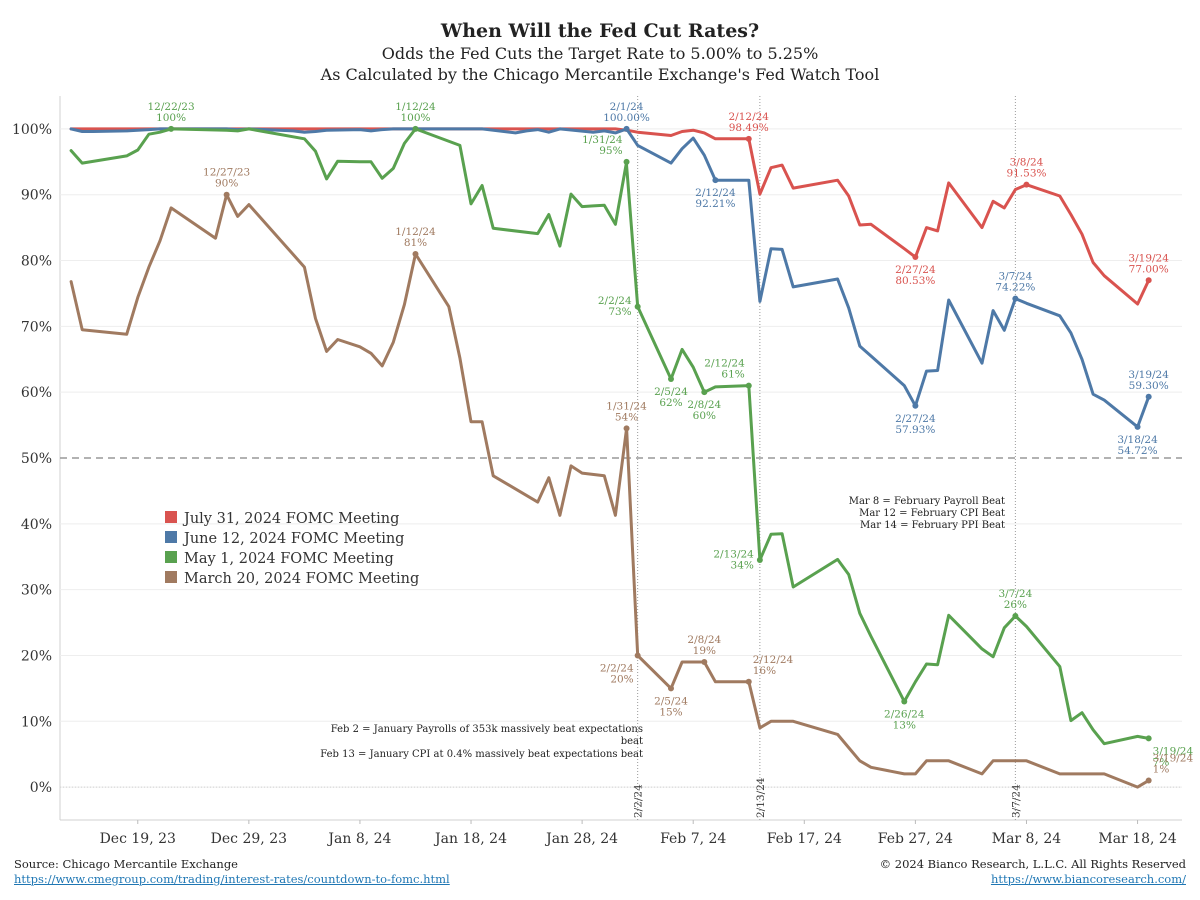 This screenshot has width=1200, height=900. Describe the element at coordinates (1161, 762) in the screenshot. I see `point-label: 7%` at that location.